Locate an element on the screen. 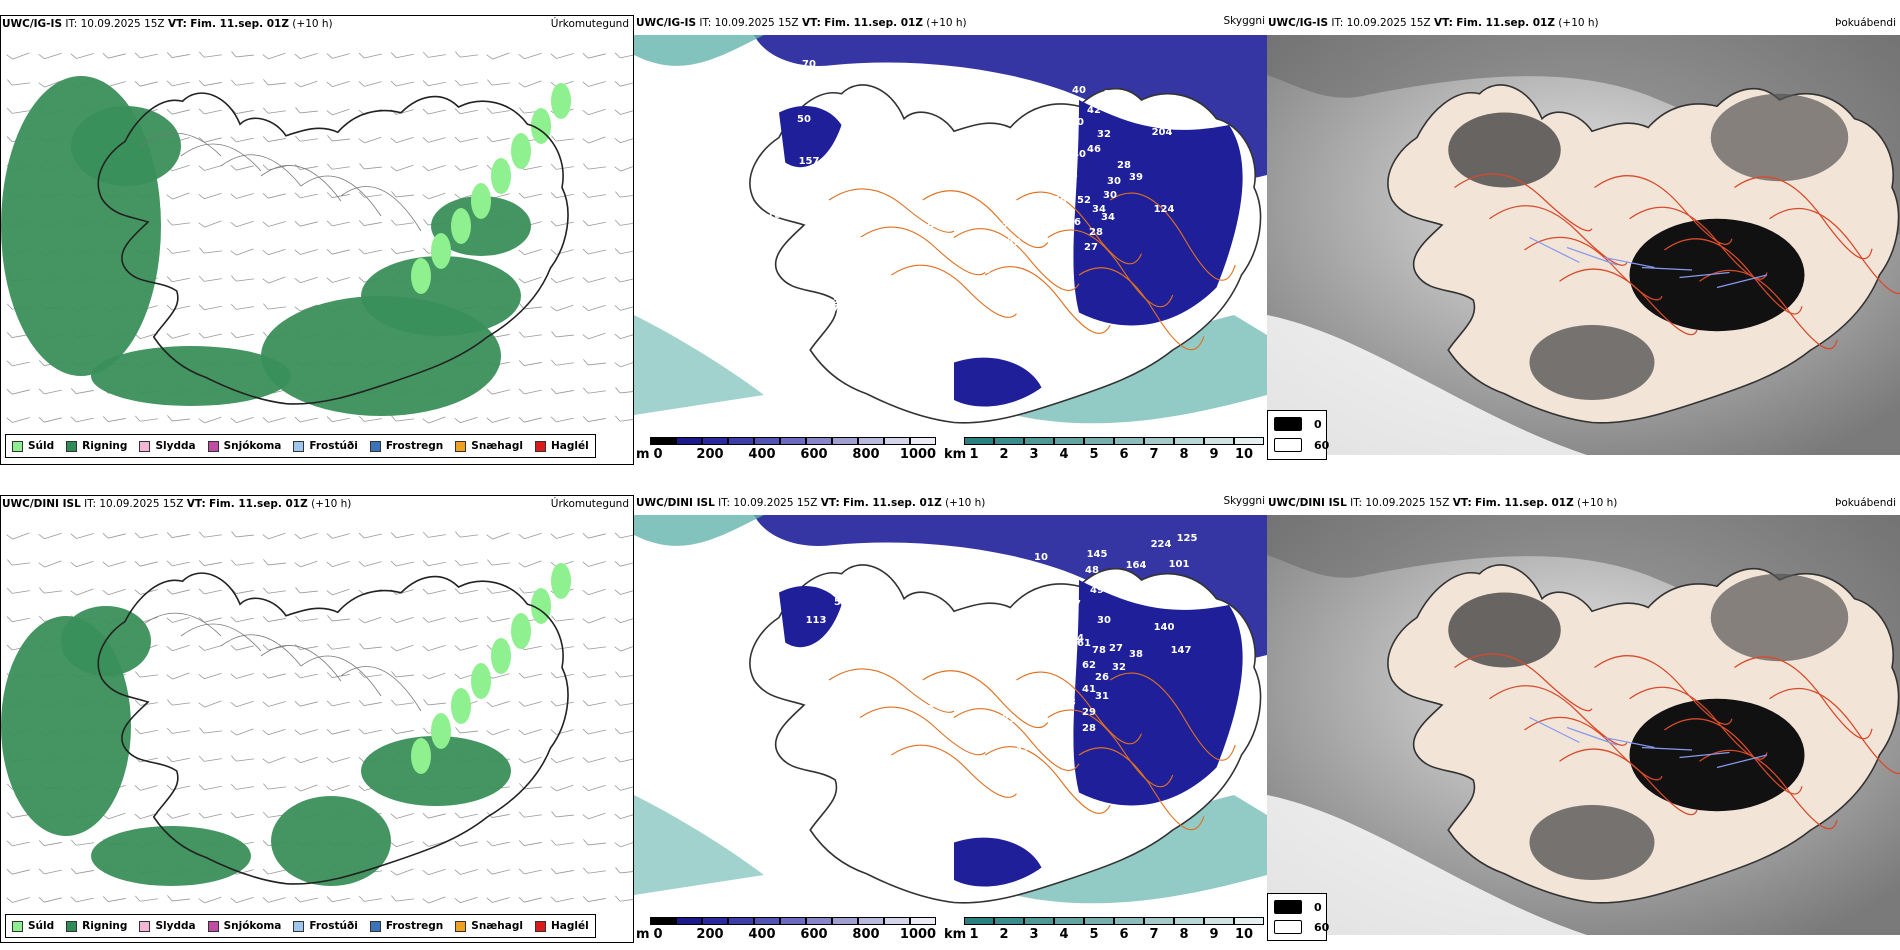 Image resolution: width=1900 pixels, height=950 pixels. cloudbase-value-label: 48 is located at coordinates (986, 698).